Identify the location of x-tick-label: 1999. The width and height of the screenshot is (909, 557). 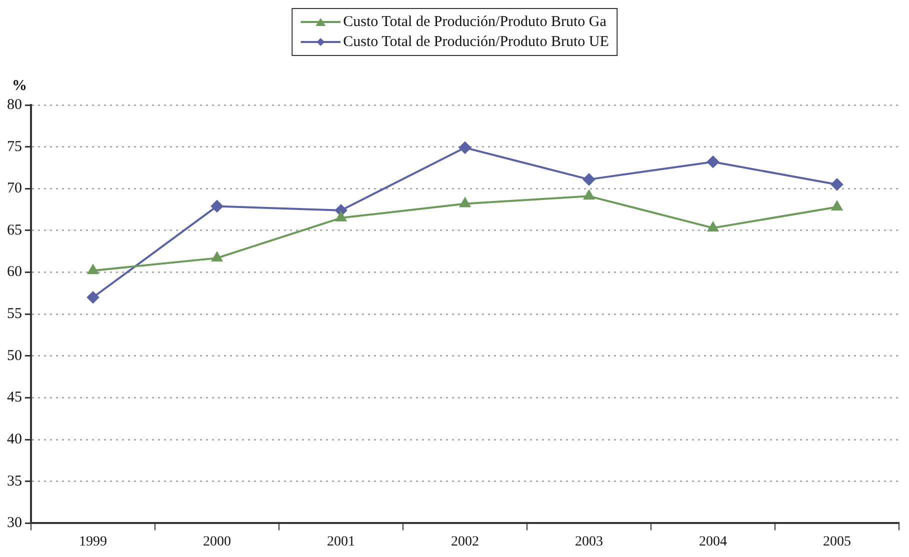
(93, 542).